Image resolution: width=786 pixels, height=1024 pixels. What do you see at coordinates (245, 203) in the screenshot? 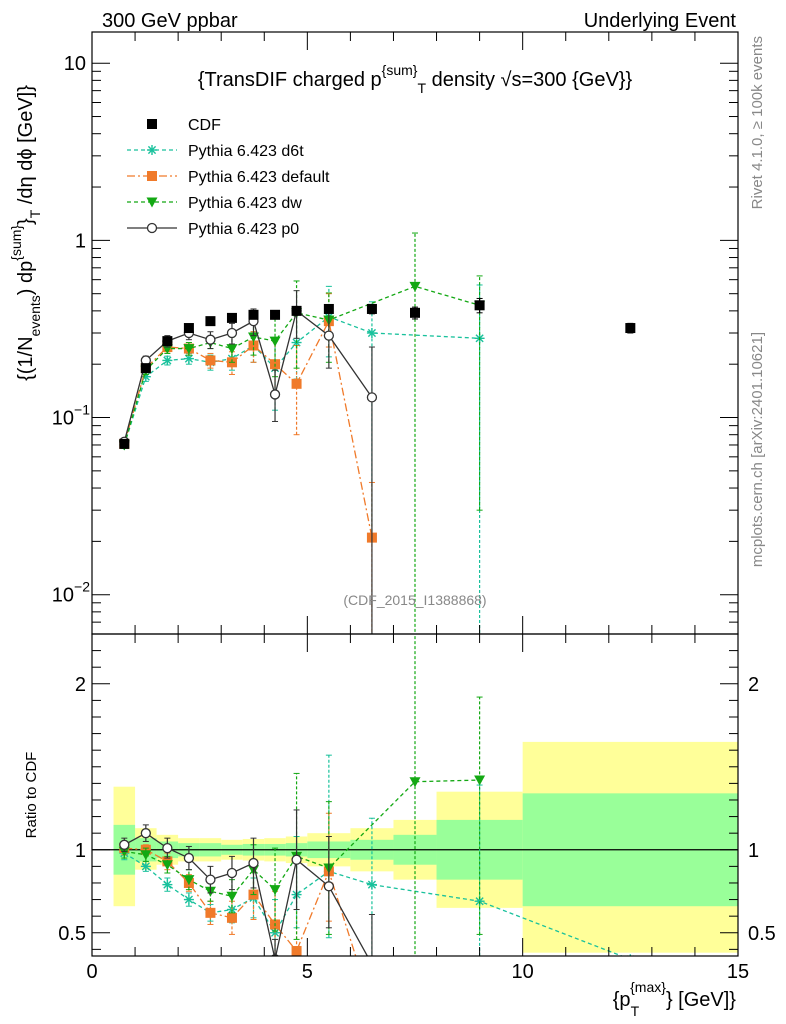
I see `legend-dw-label: Pythia 6.423 dw` at bounding box center [245, 203].